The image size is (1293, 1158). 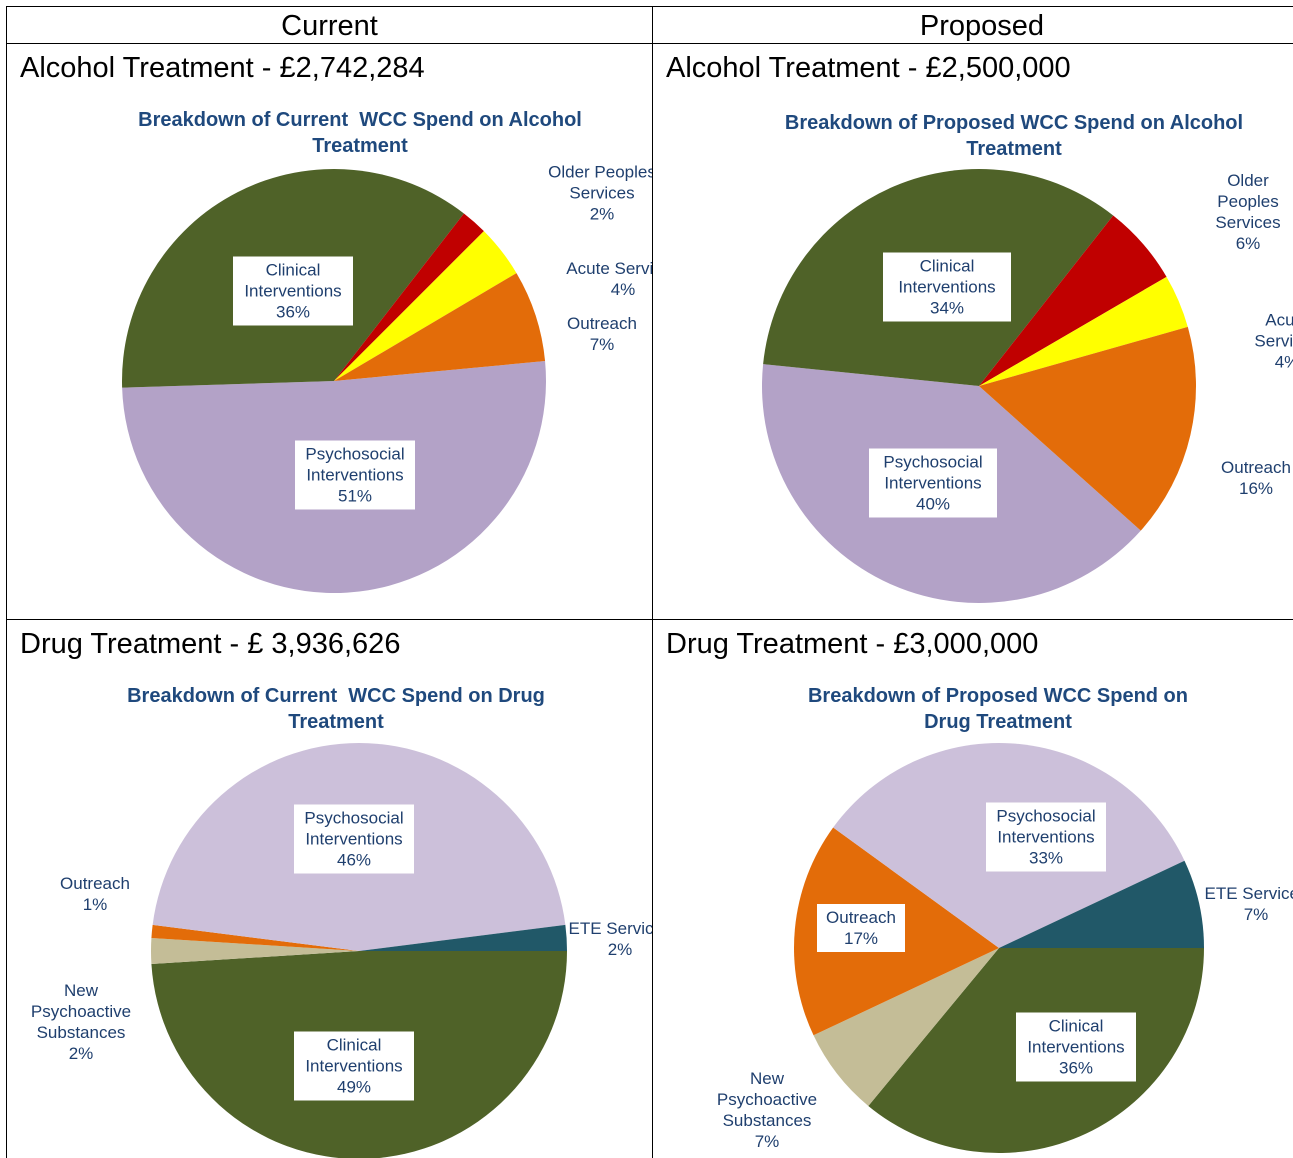 I want to click on slice-label: Clinical Interventions 49%, so click(x=354, y=1066).